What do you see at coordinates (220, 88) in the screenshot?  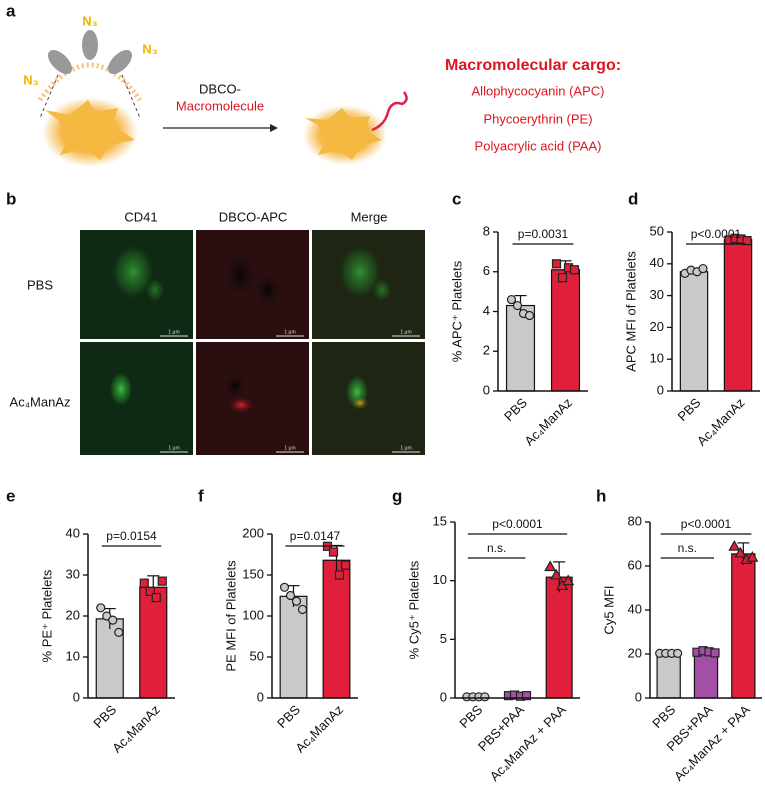 I see `reagent-text: DBCO-` at bounding box center [220, 88].